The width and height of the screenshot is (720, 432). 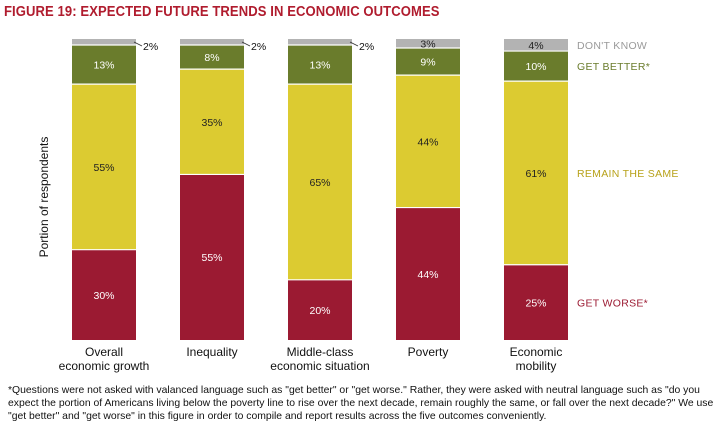 I want to click on category-label: Poverty, so click(x=428, y=352).